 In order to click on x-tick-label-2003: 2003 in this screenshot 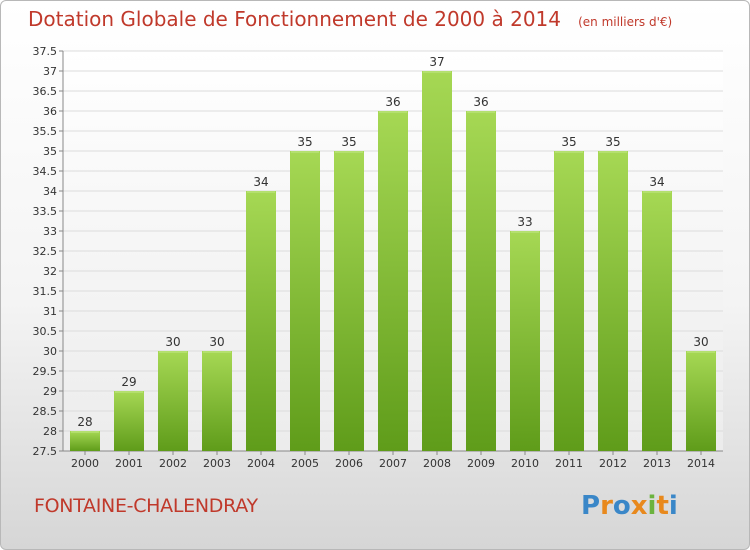, I will do `click(217, 463)`.